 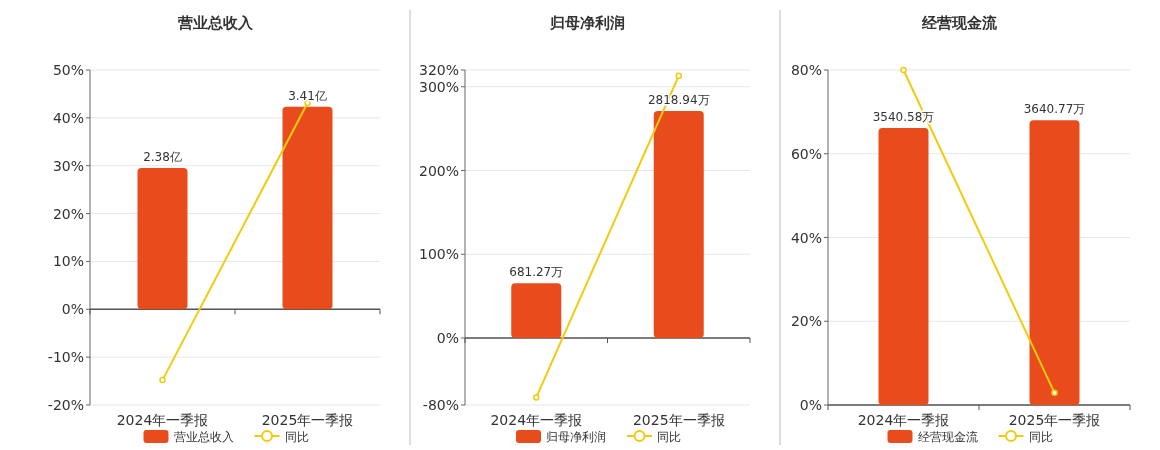 What do you see at coordinates (215, 23) in the screenshot?
I see `chart-title: 营业总收入` at bounding box center [215, 23].